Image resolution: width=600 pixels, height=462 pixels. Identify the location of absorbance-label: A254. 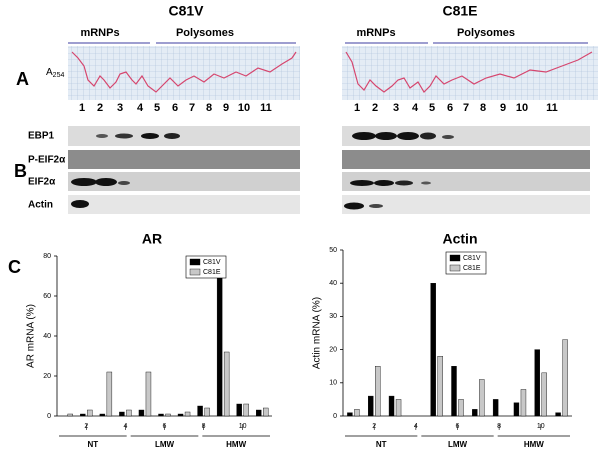
(55, 73).